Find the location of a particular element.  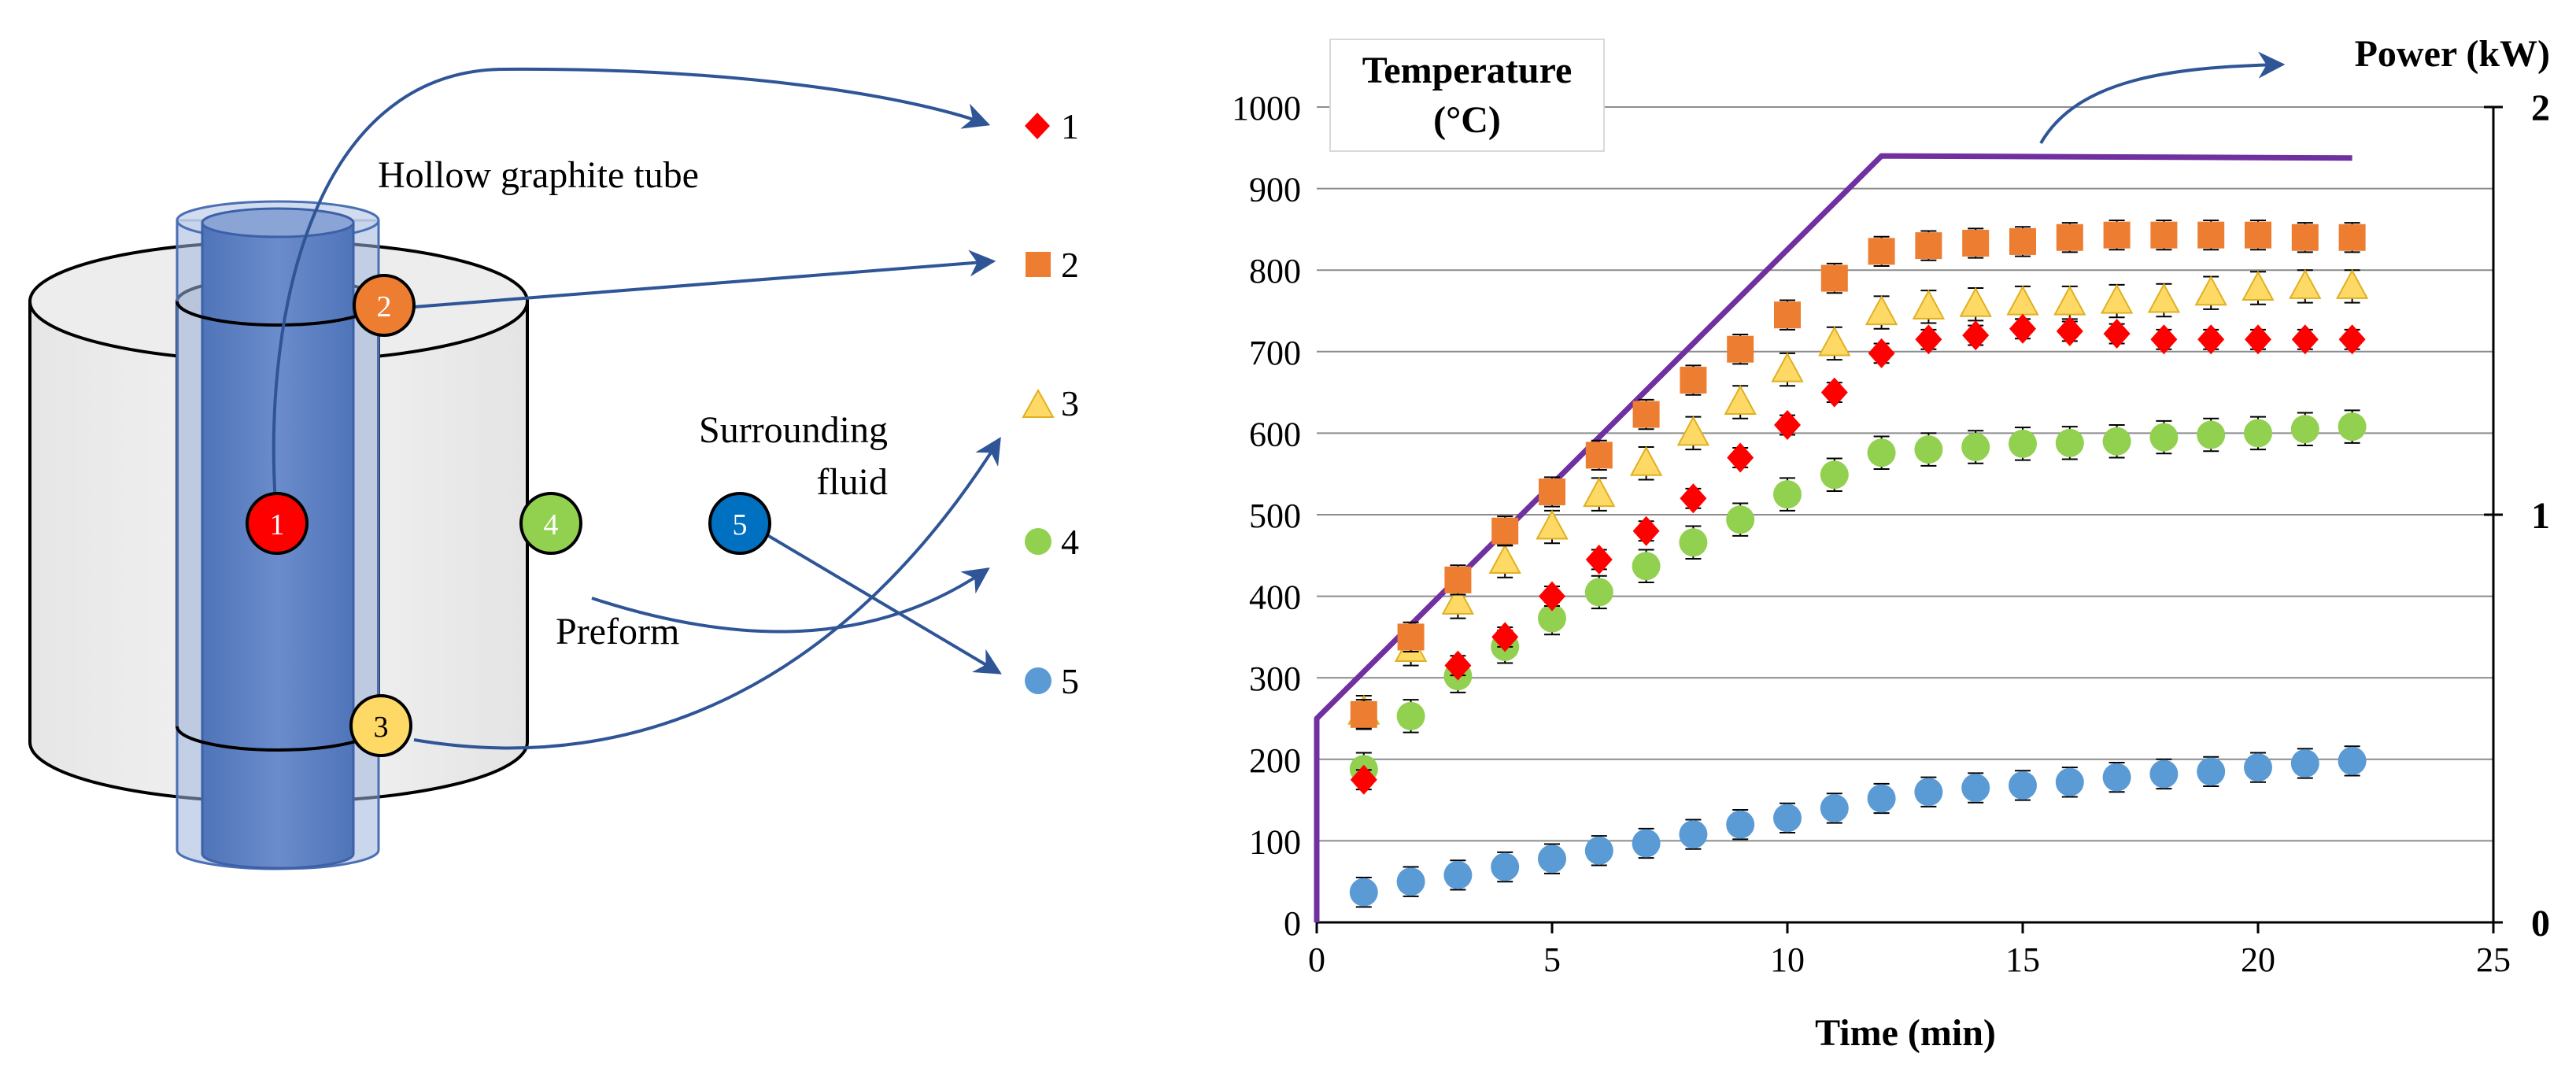

y2-axis-title: Power (kW) is located at coordinates (2452, 54).